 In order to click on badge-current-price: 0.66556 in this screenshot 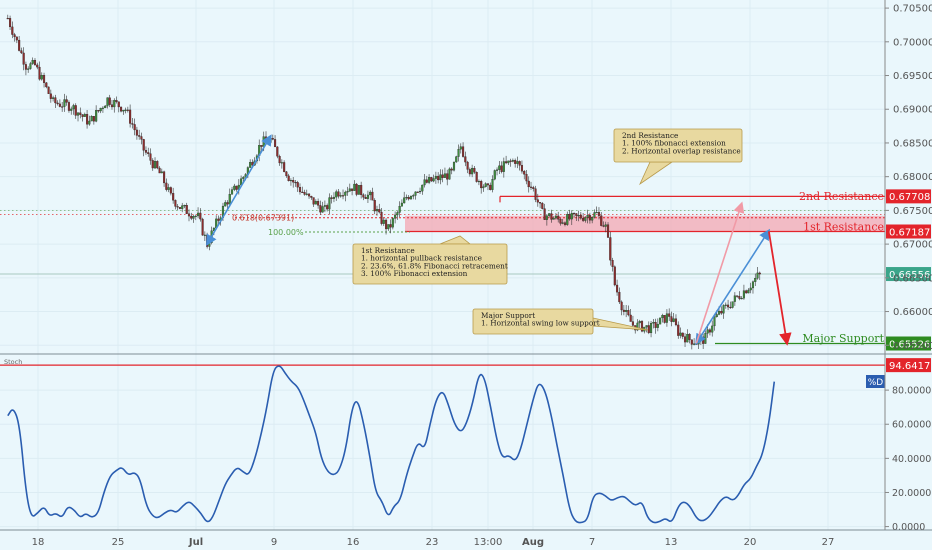, I will do `click(908, 274)`.